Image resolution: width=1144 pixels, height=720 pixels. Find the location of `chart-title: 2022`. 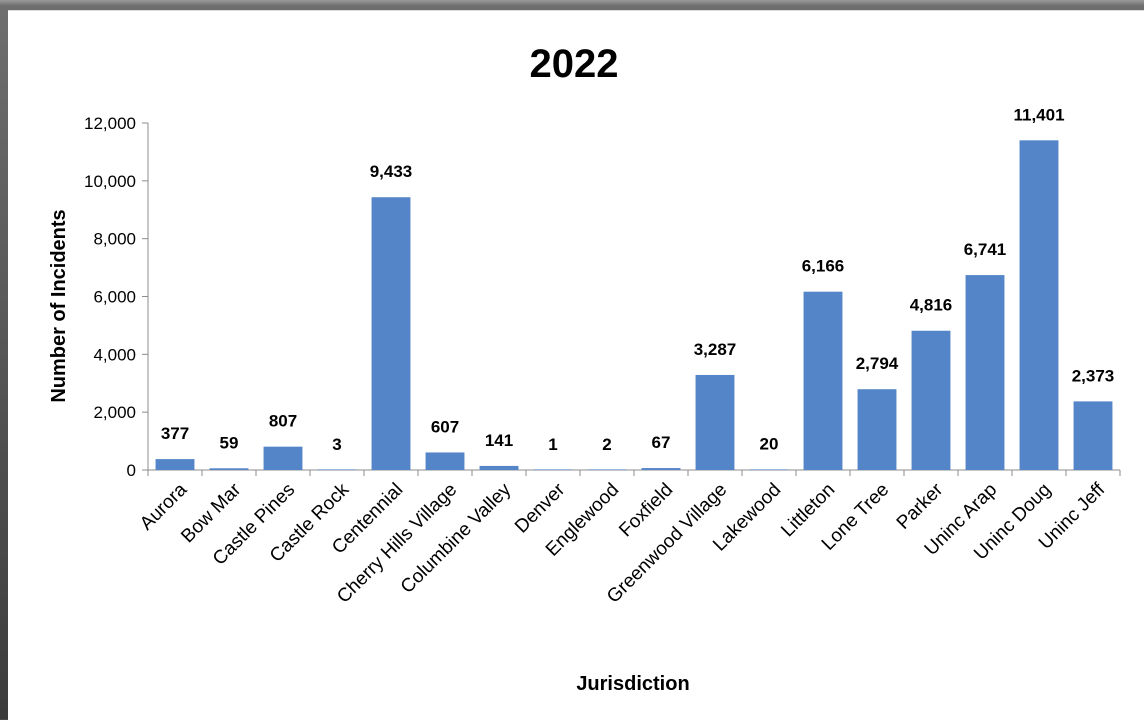

chart-title: 2022 is located at coordinates (574, 64).